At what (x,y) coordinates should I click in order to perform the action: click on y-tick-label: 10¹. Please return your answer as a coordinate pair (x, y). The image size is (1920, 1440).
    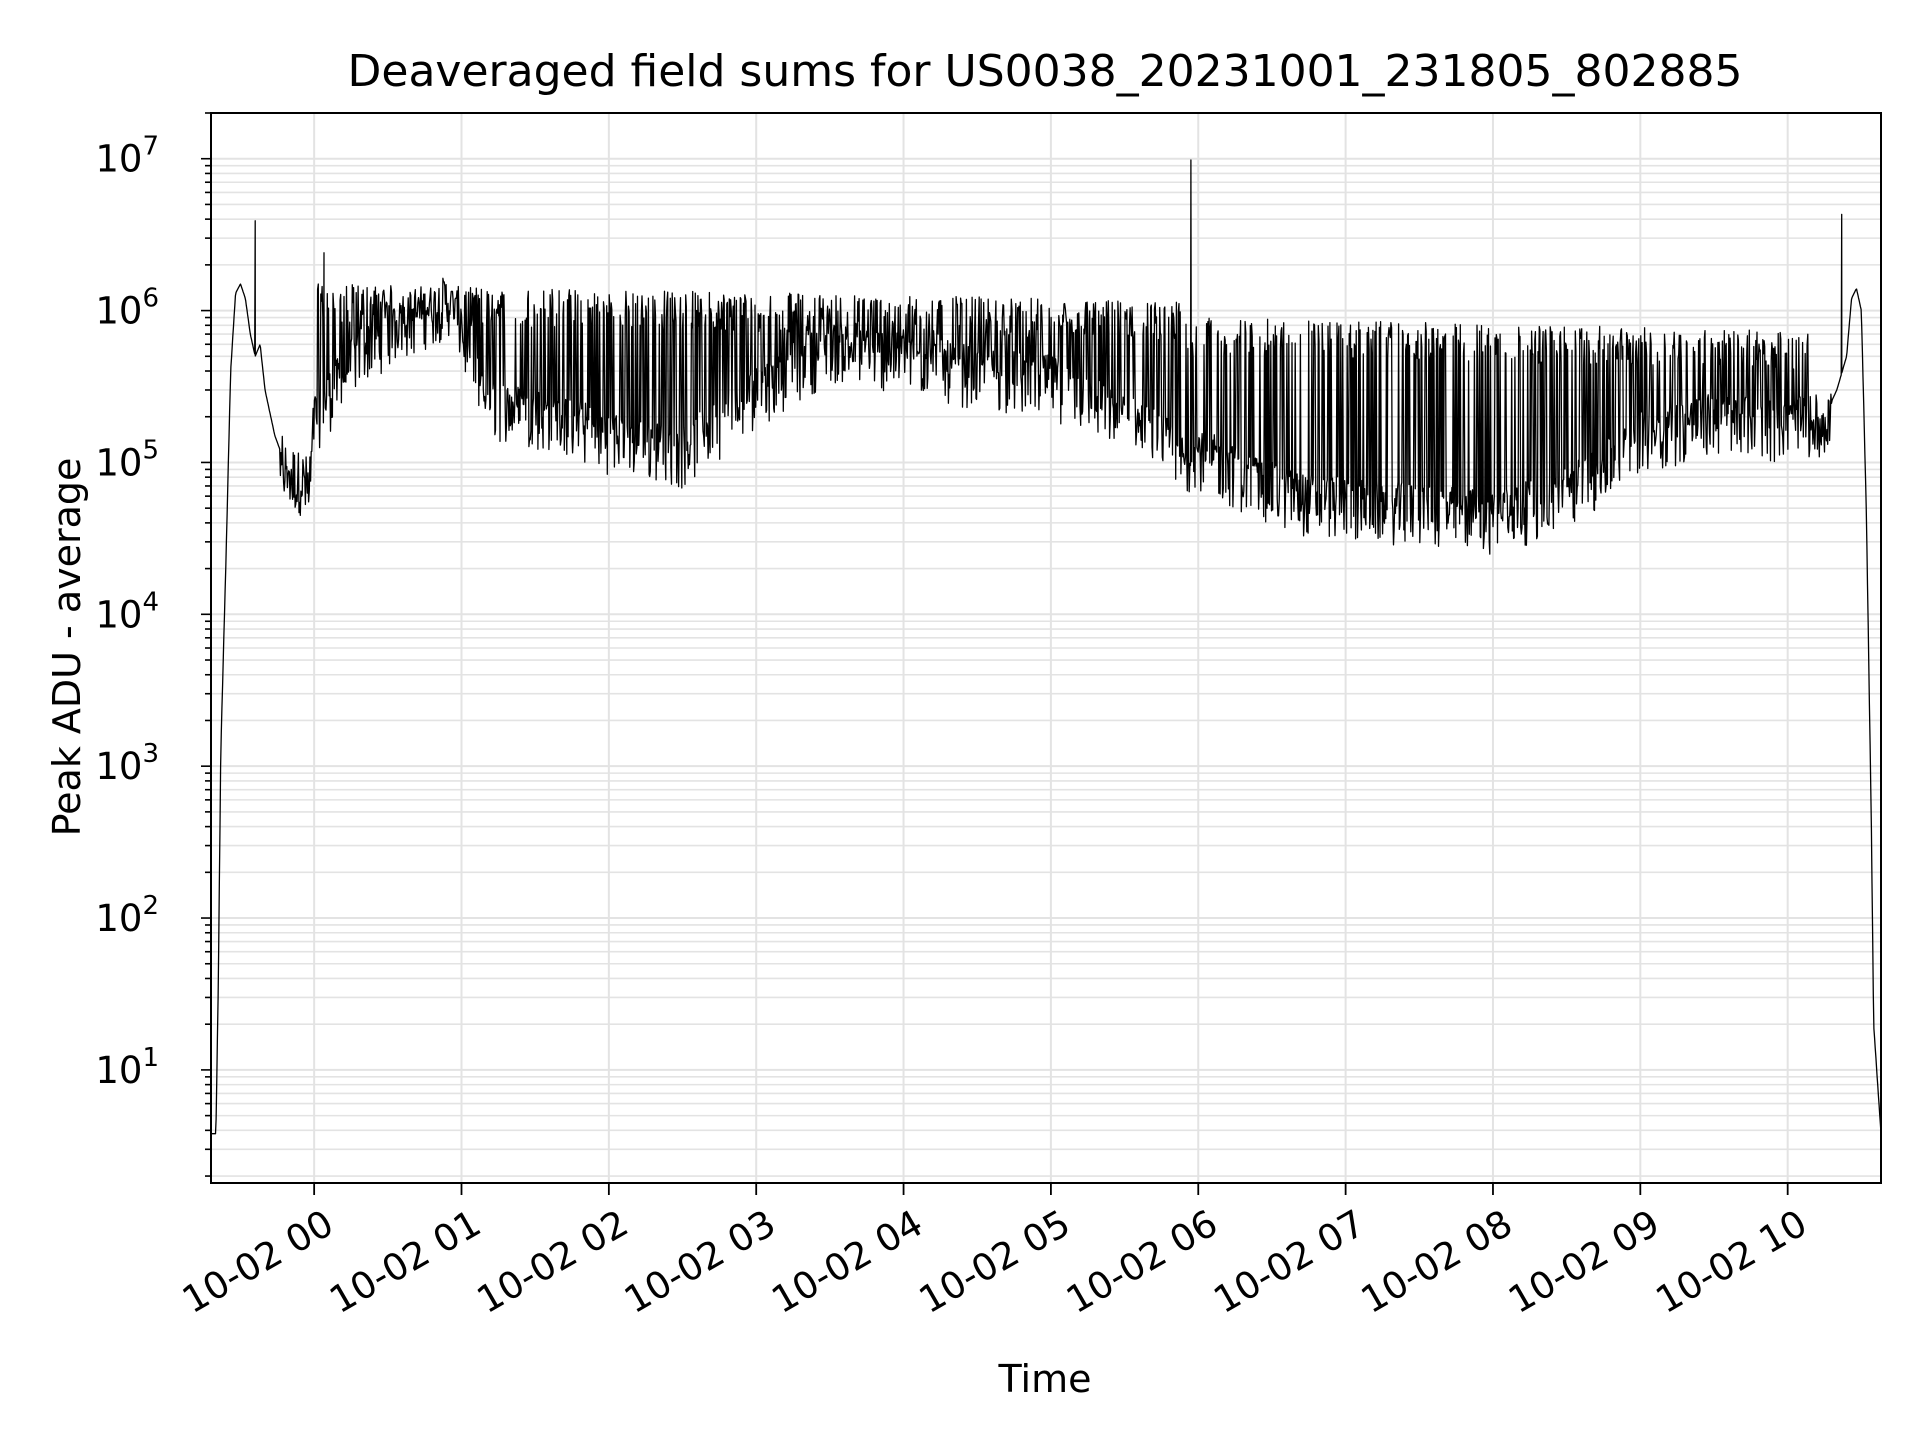
    Looking at the image, I should click on (127, 1067).